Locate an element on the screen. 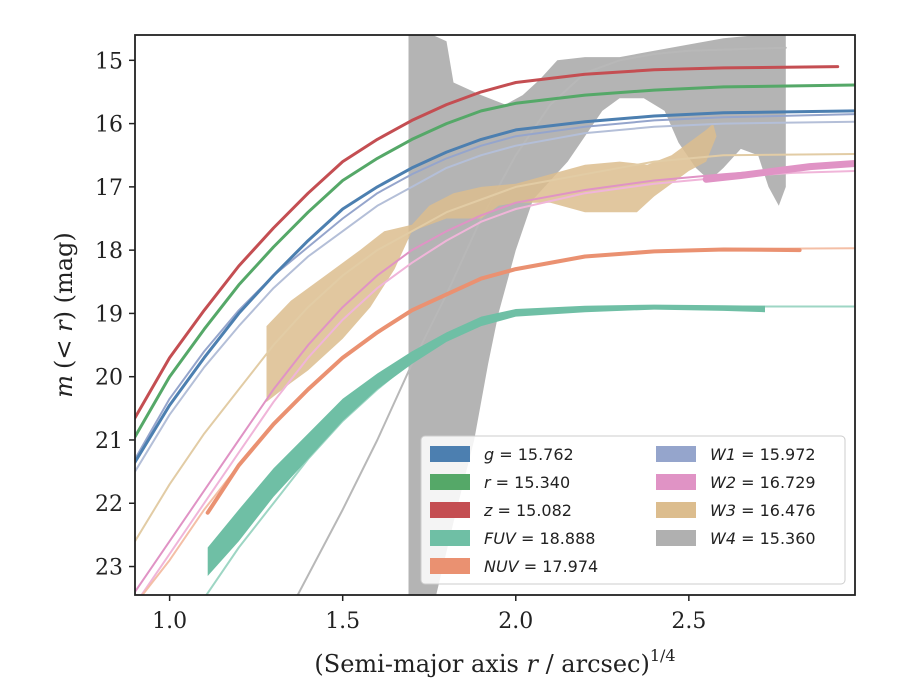  legend-label-r: r = 15.340 is located at coordinates (527, 482).